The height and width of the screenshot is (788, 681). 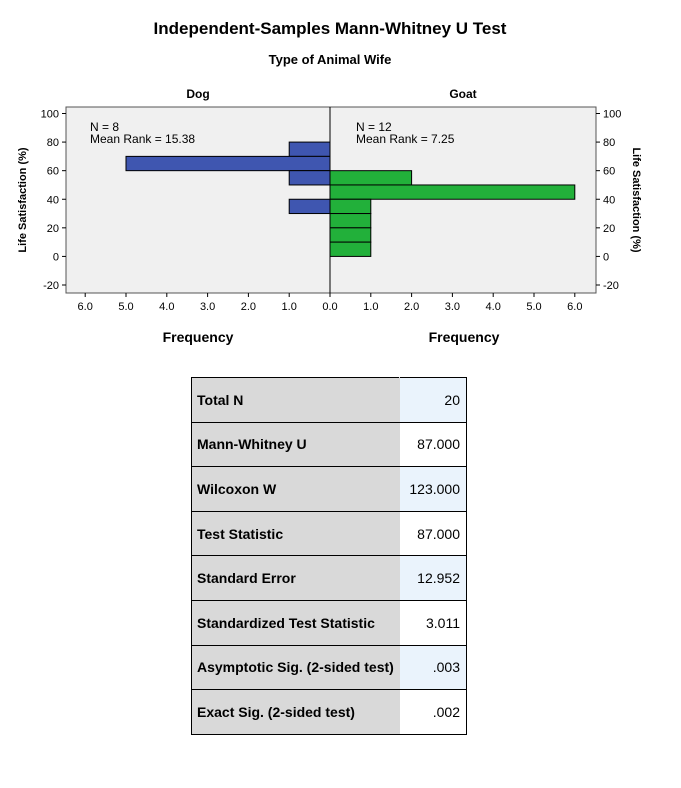 I want to click on stat-label: Asymptotic Sig. (2-sided test), so click(x=295, y=667).